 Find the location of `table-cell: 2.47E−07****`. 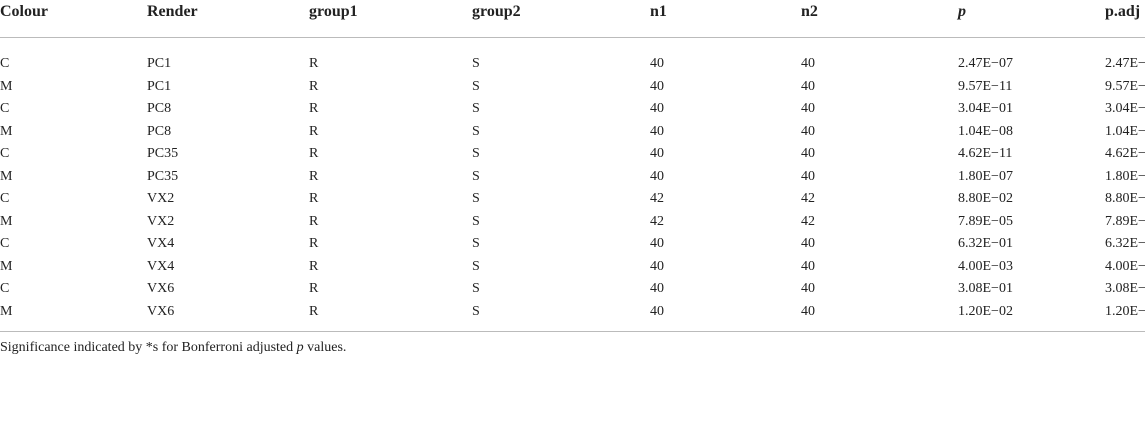

table-cell: 2.47E−07**** is located at coordinates (1125, 63).